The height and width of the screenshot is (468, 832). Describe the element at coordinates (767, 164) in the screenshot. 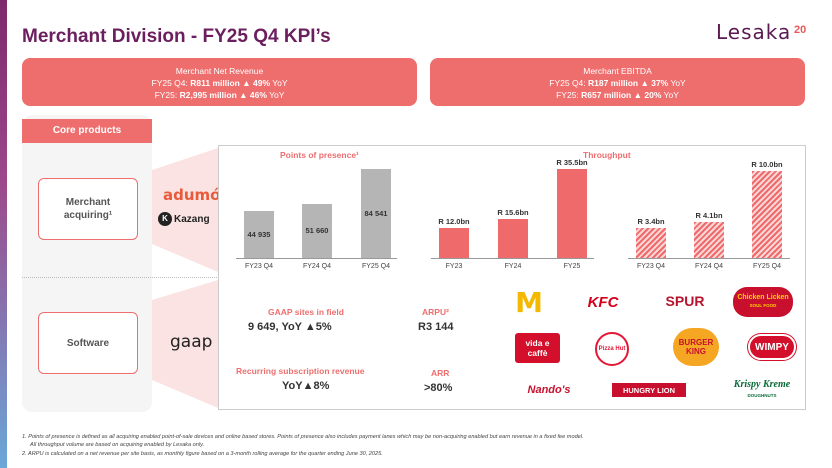

I see `chart-2-value-label-2: R 10.0bn` at that location.